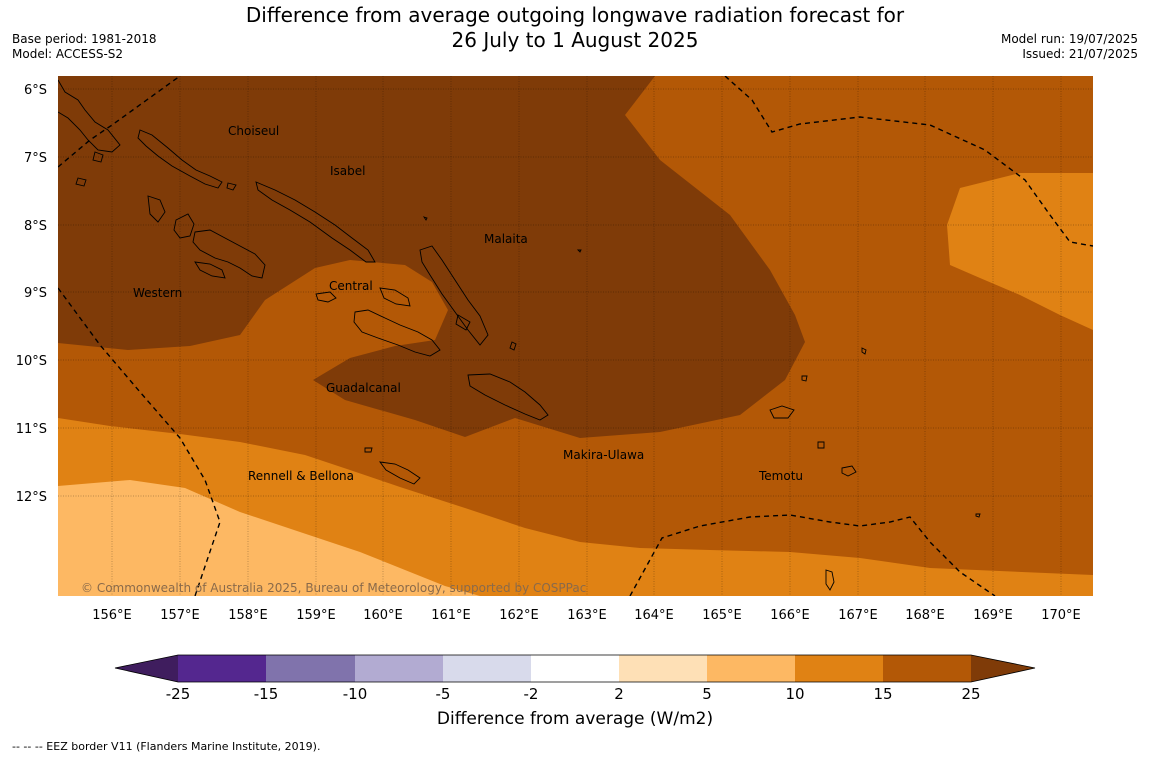  What do you see at coordinates (508, 397) in the screenshot?
I see `island-makira` at bounding box center [508, 397].